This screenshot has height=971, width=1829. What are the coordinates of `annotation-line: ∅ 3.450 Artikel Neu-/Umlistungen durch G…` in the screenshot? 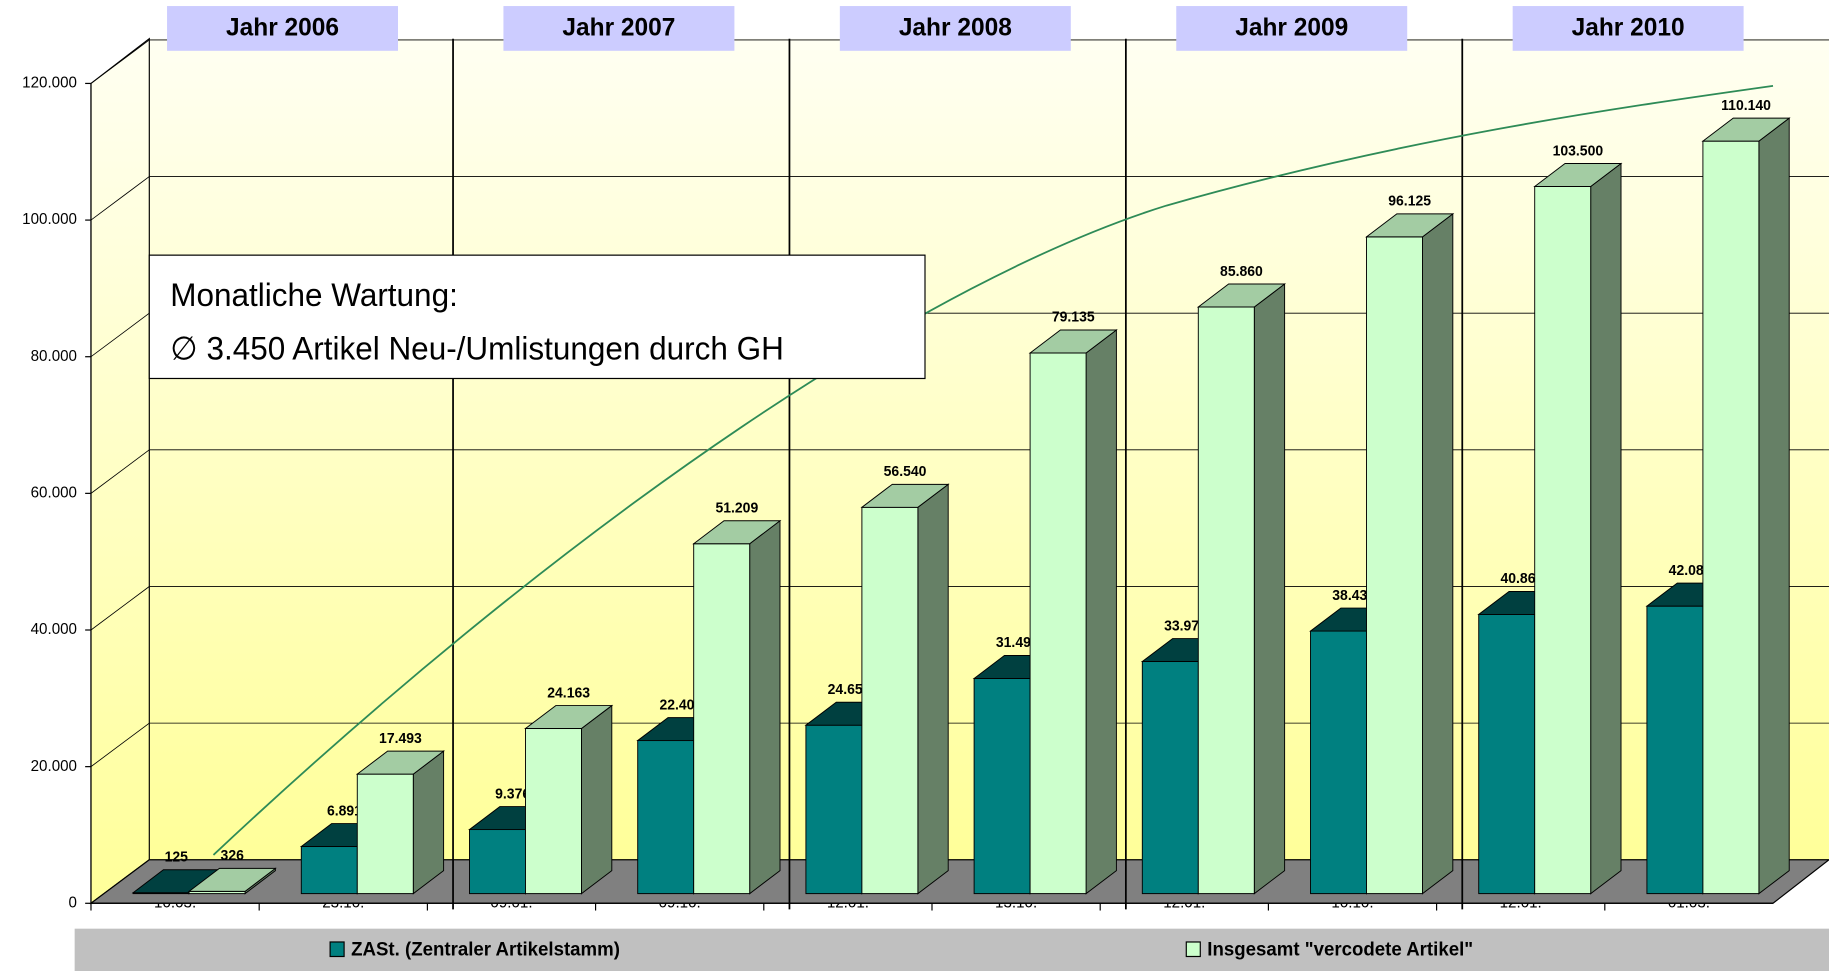 It's located at (477, 348).